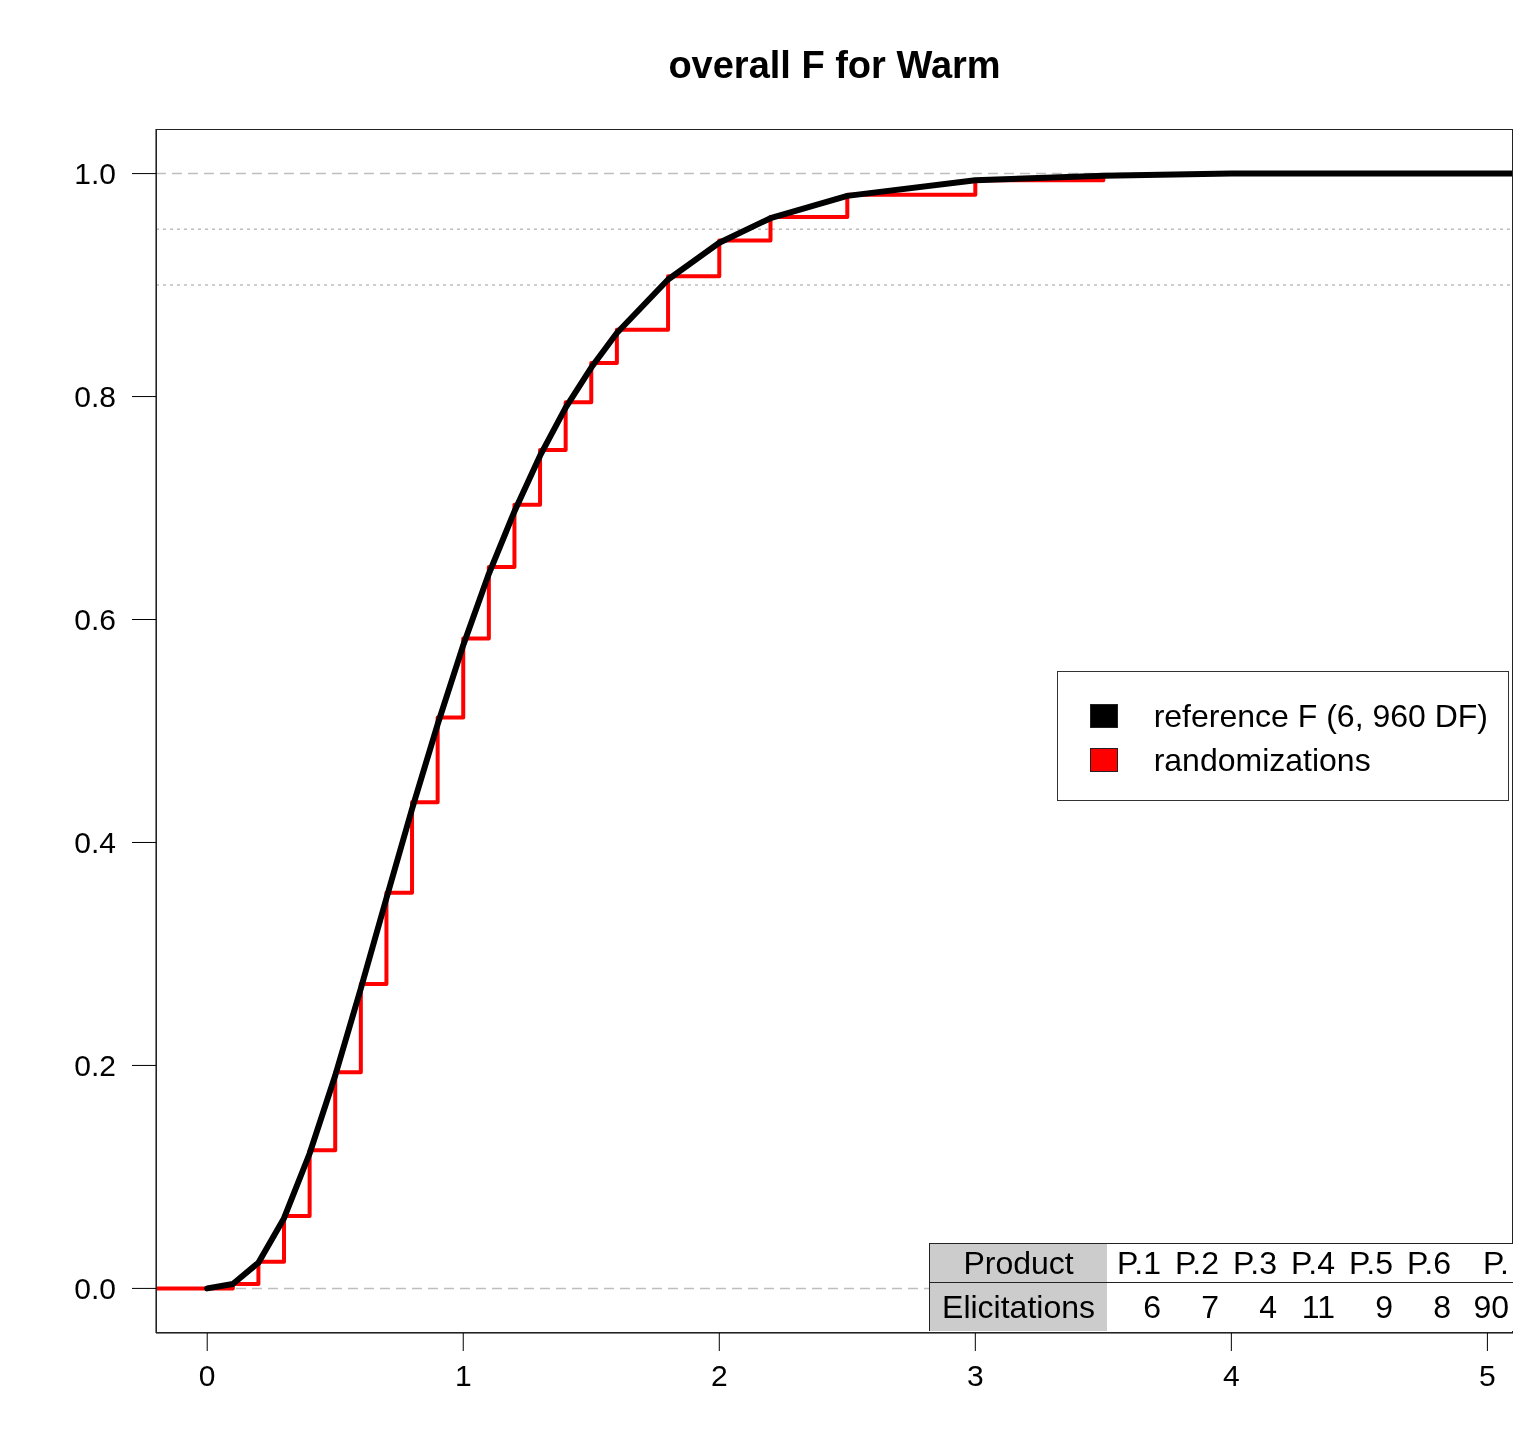 The image size is (1539, 1431). Describe the element at coordinates (1368, 1263) in the screenshot. I see `annotation: P.5` at that location.